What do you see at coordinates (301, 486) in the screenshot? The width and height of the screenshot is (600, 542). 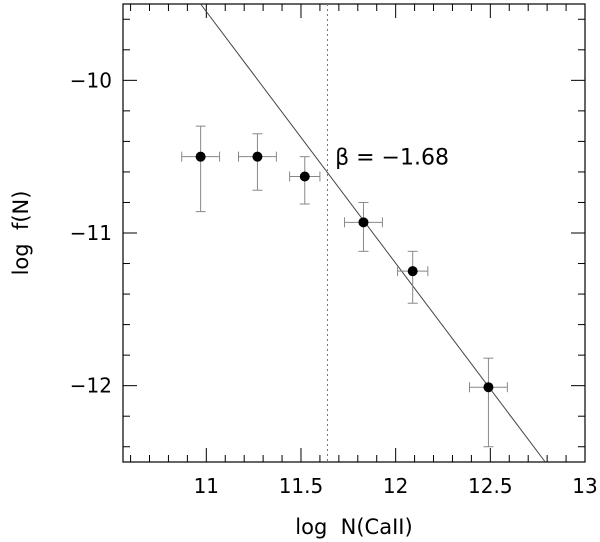 I see `x-tick-label: 11.5` at bounding box center [301, 486].